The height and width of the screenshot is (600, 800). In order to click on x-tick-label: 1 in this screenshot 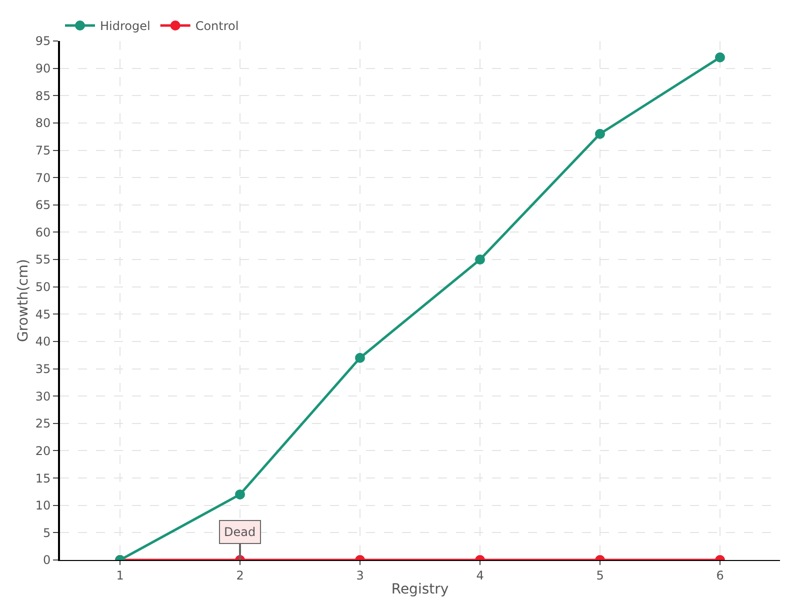, I will do `click(120, 575)`.